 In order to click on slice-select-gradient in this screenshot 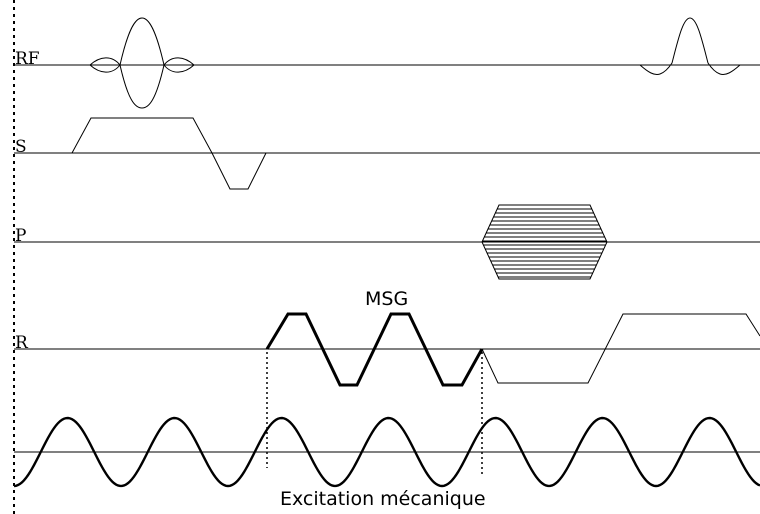, I will do `click(142, 135)`.